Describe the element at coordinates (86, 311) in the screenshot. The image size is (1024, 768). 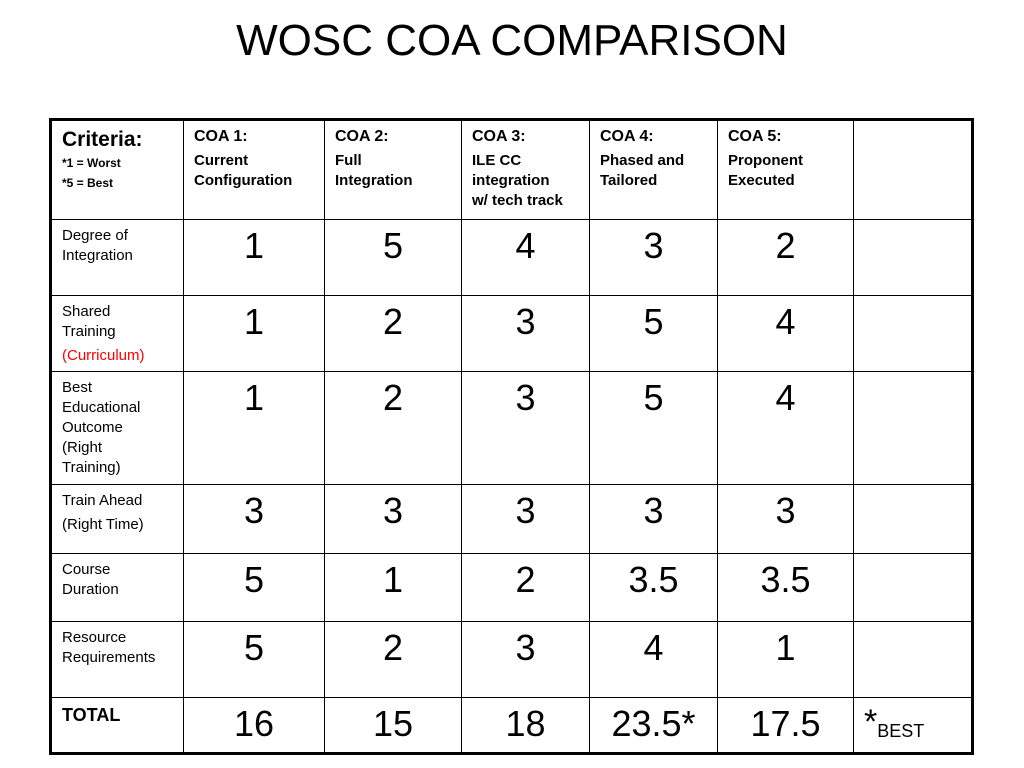
I see `row-label: Shared` at that location.